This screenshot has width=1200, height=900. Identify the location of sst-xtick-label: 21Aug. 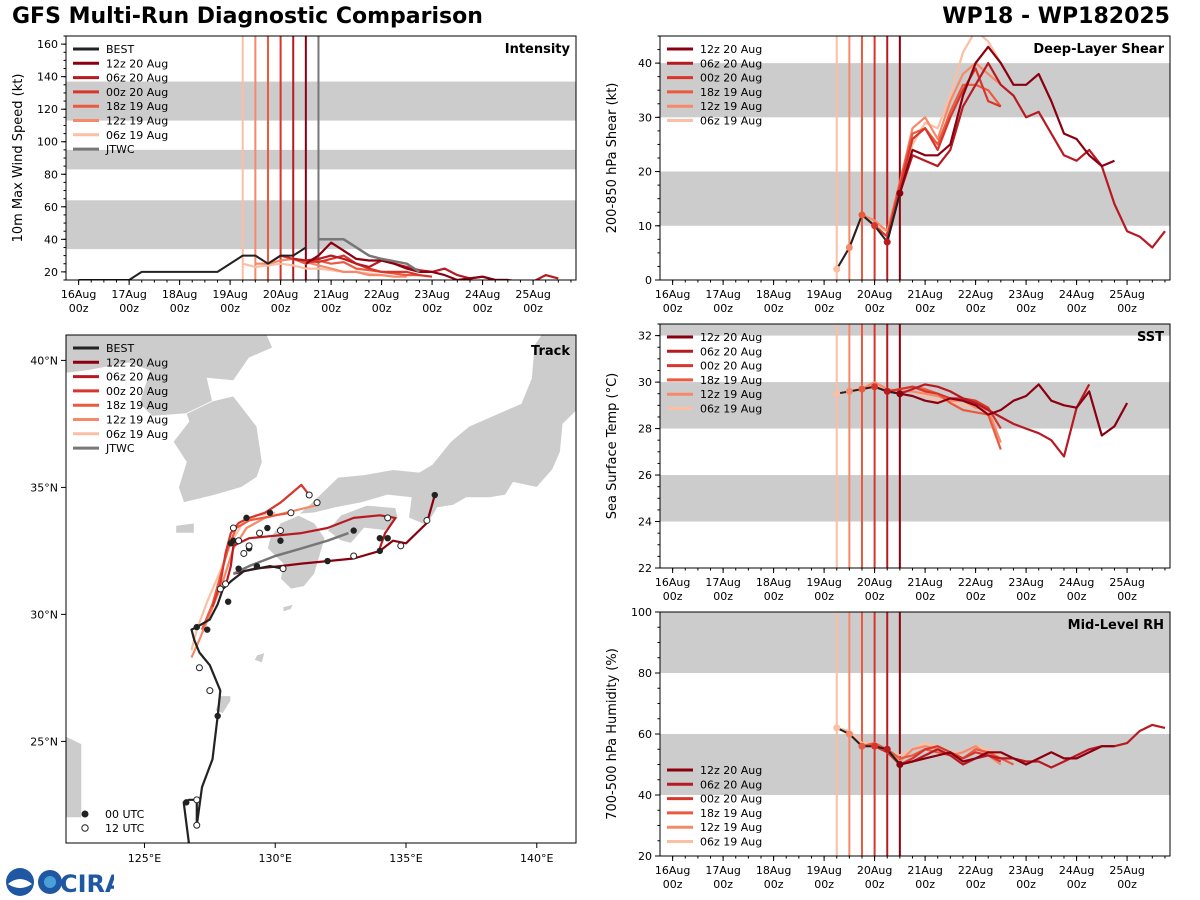
(924, 582).